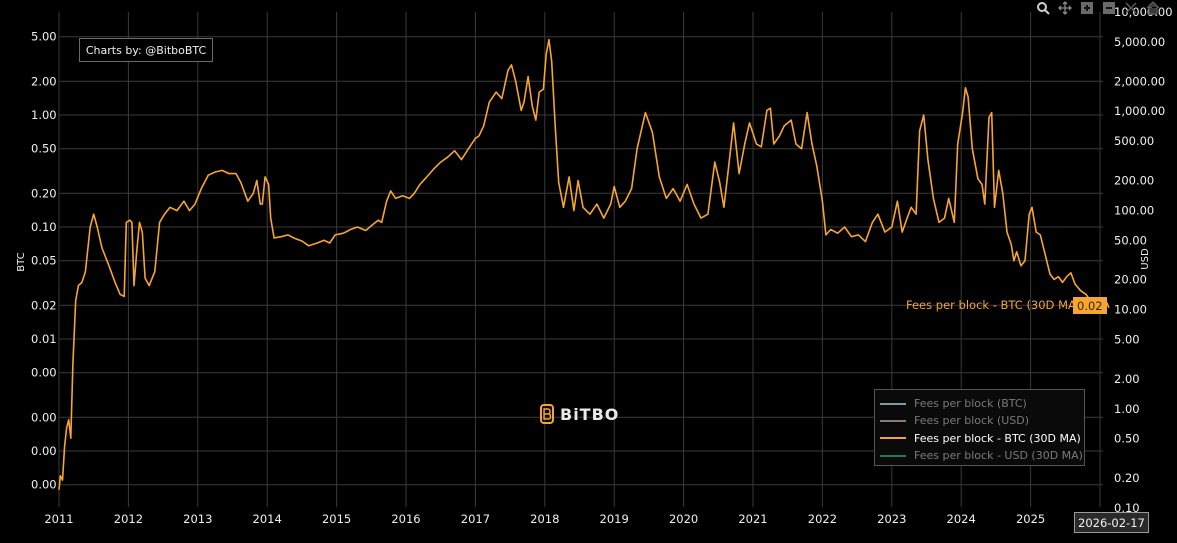 The image size is (1177, 543). Describe the element at coordinates (1134, 181) in the screenshot. I see `y2-tick-label: 200.00` at that location.